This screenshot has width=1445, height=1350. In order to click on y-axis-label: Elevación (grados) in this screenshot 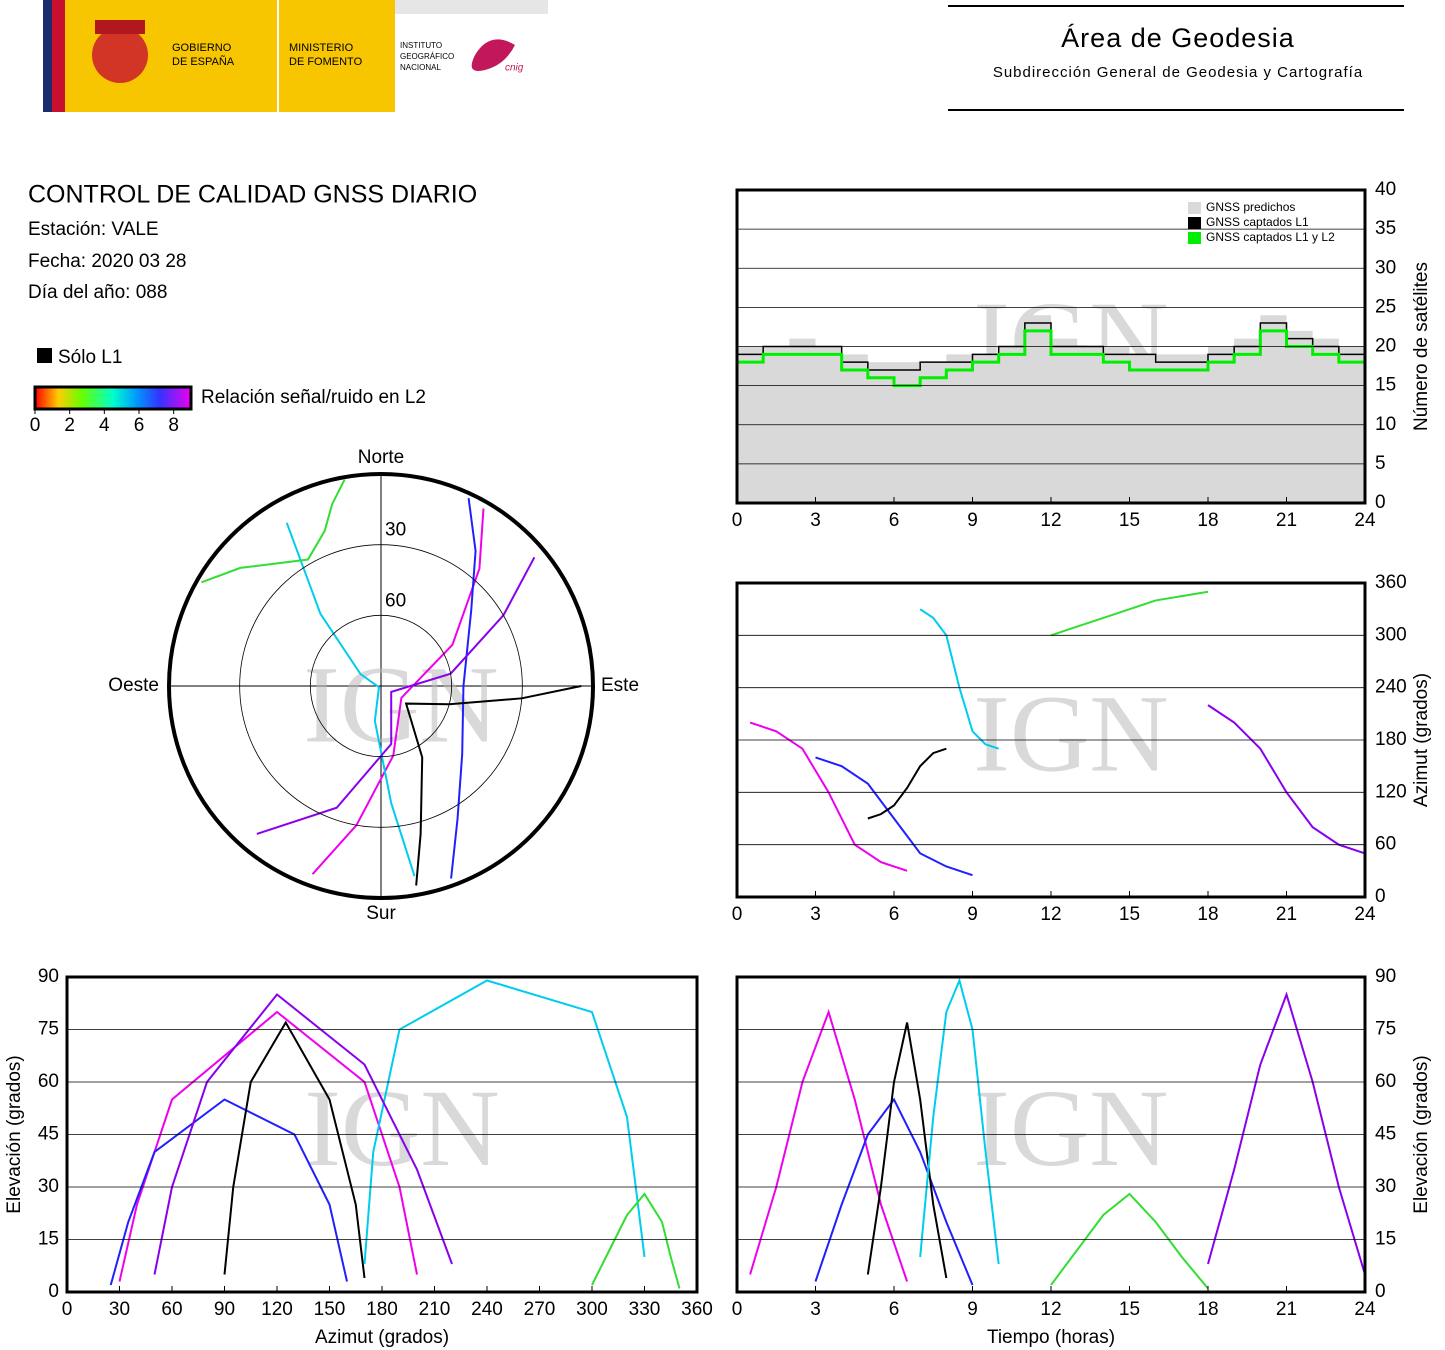, I will do `click(1421, 1134)`.